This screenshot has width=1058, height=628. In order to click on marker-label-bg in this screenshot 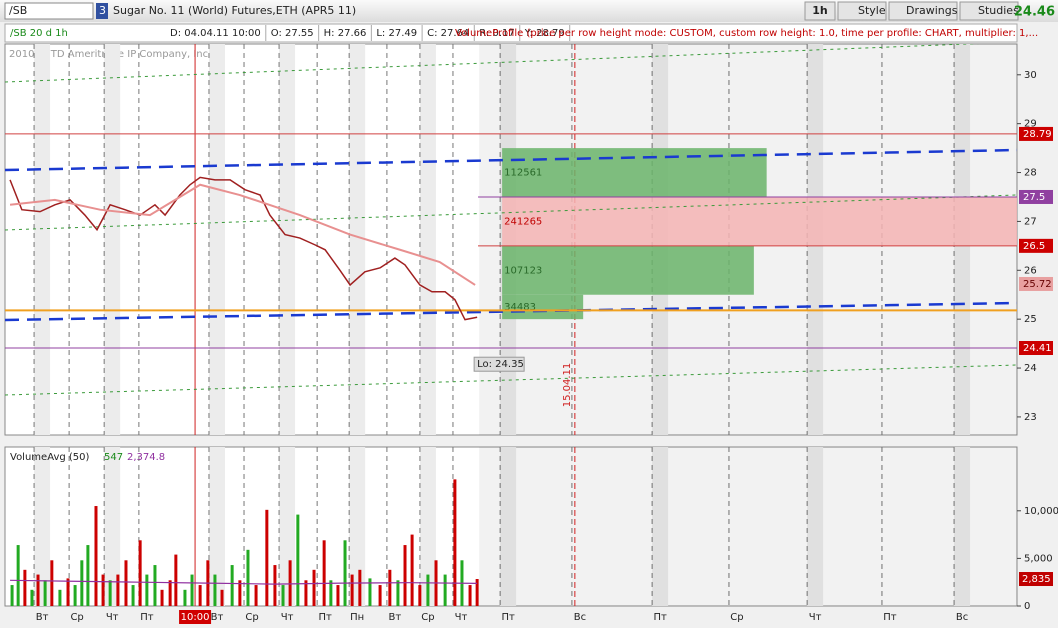, I will do `click(195, 617)`.